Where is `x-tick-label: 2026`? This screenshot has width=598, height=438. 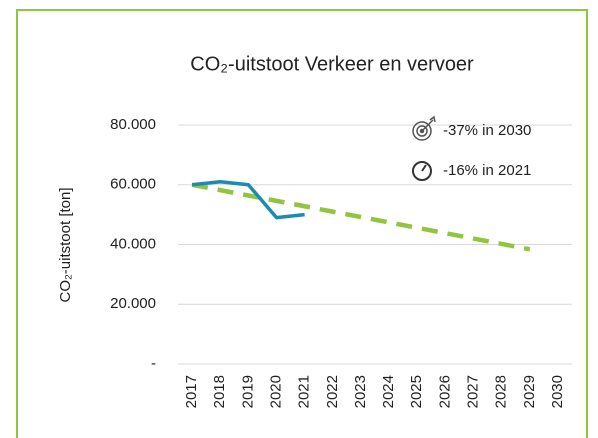 x-tick-label: 2026 is located at coordinates (444, 391).